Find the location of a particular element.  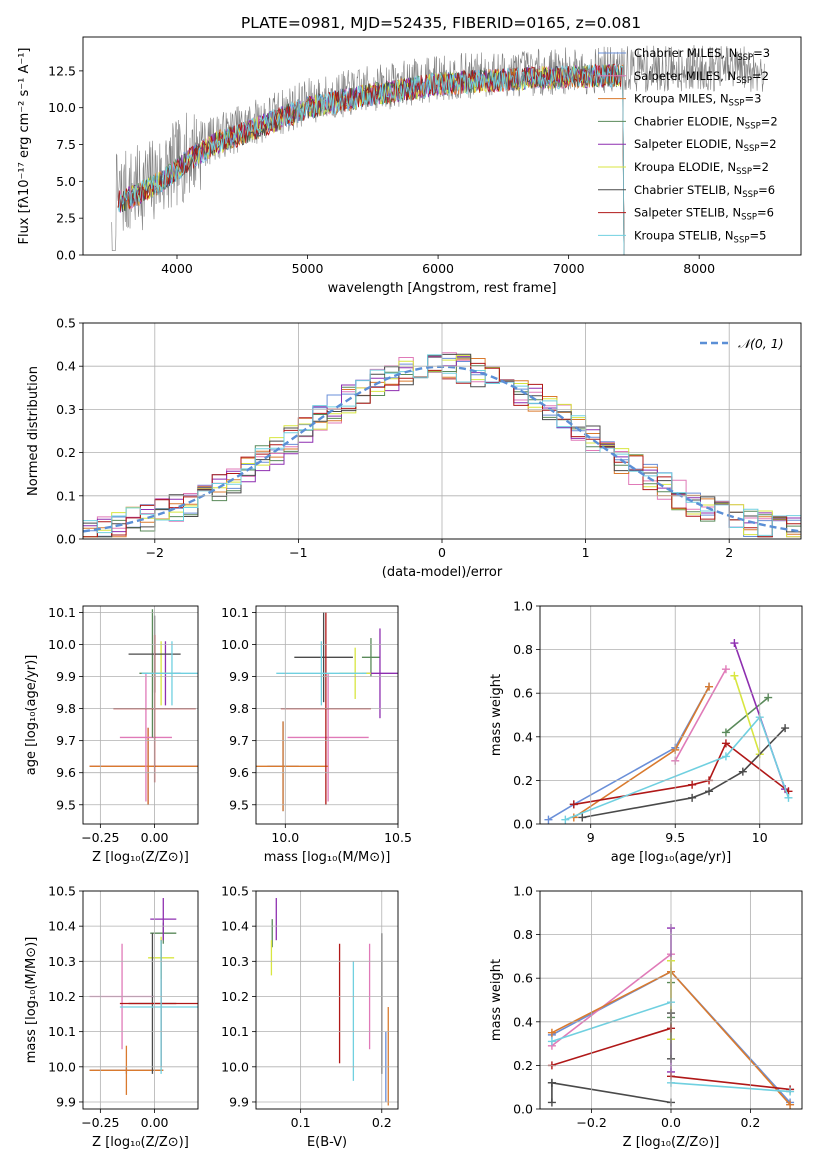

mass_age-y-tick-label: 10.1 is located at coordinates (235, 612).